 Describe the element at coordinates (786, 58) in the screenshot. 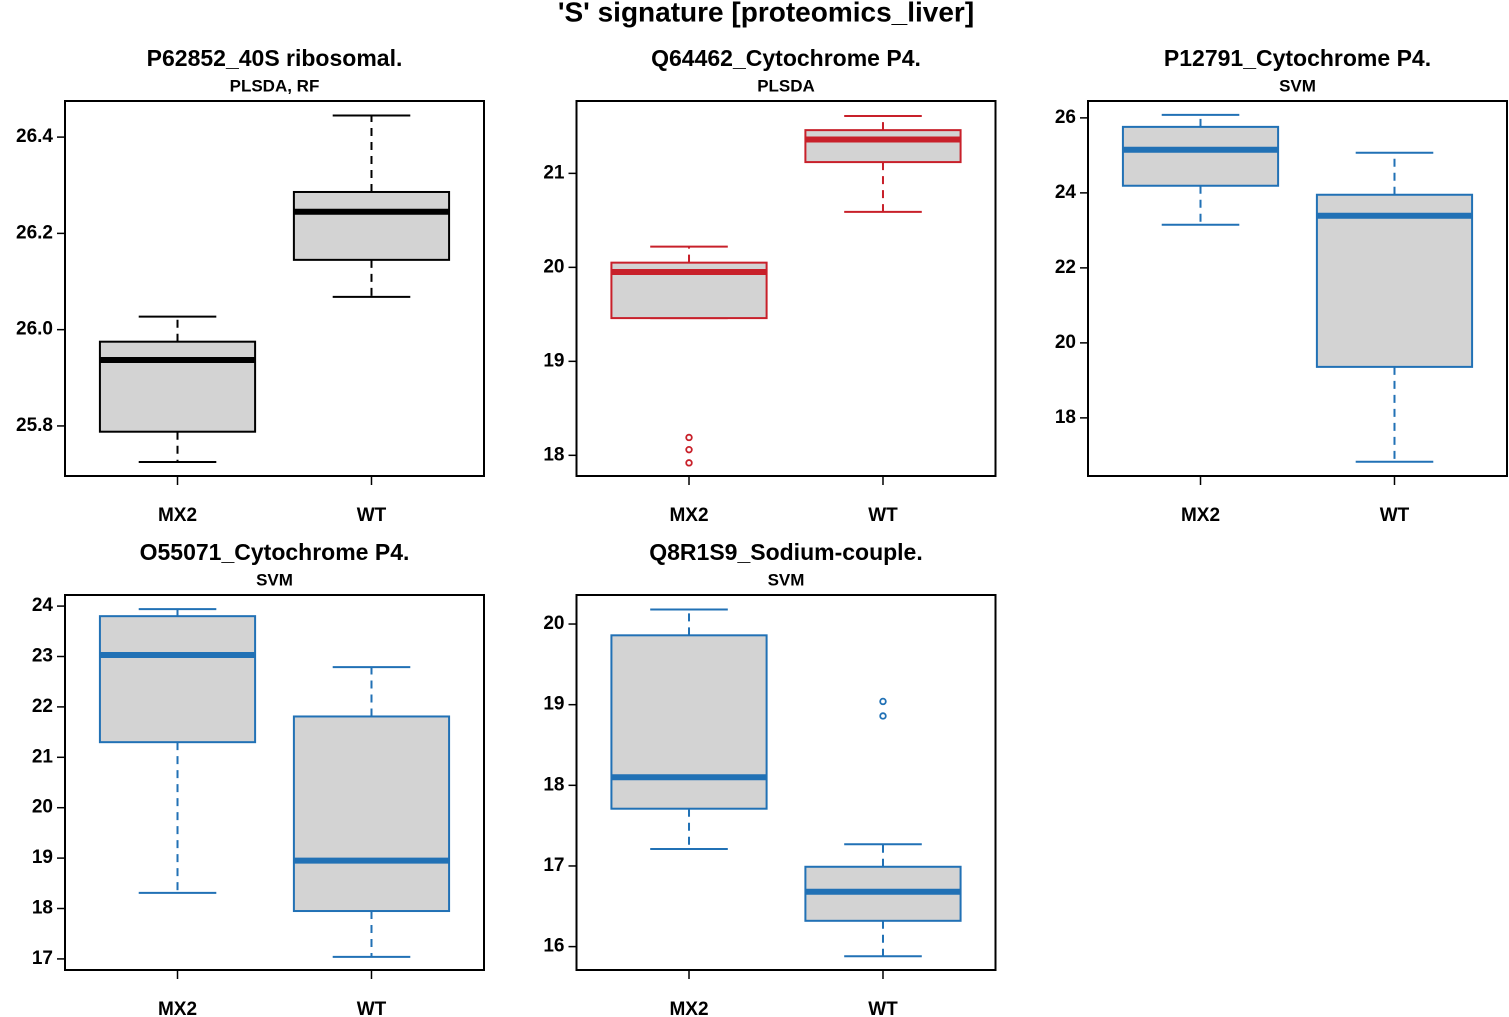

I see `panel-title: Q64462_Cytochrome P4.` at that location.